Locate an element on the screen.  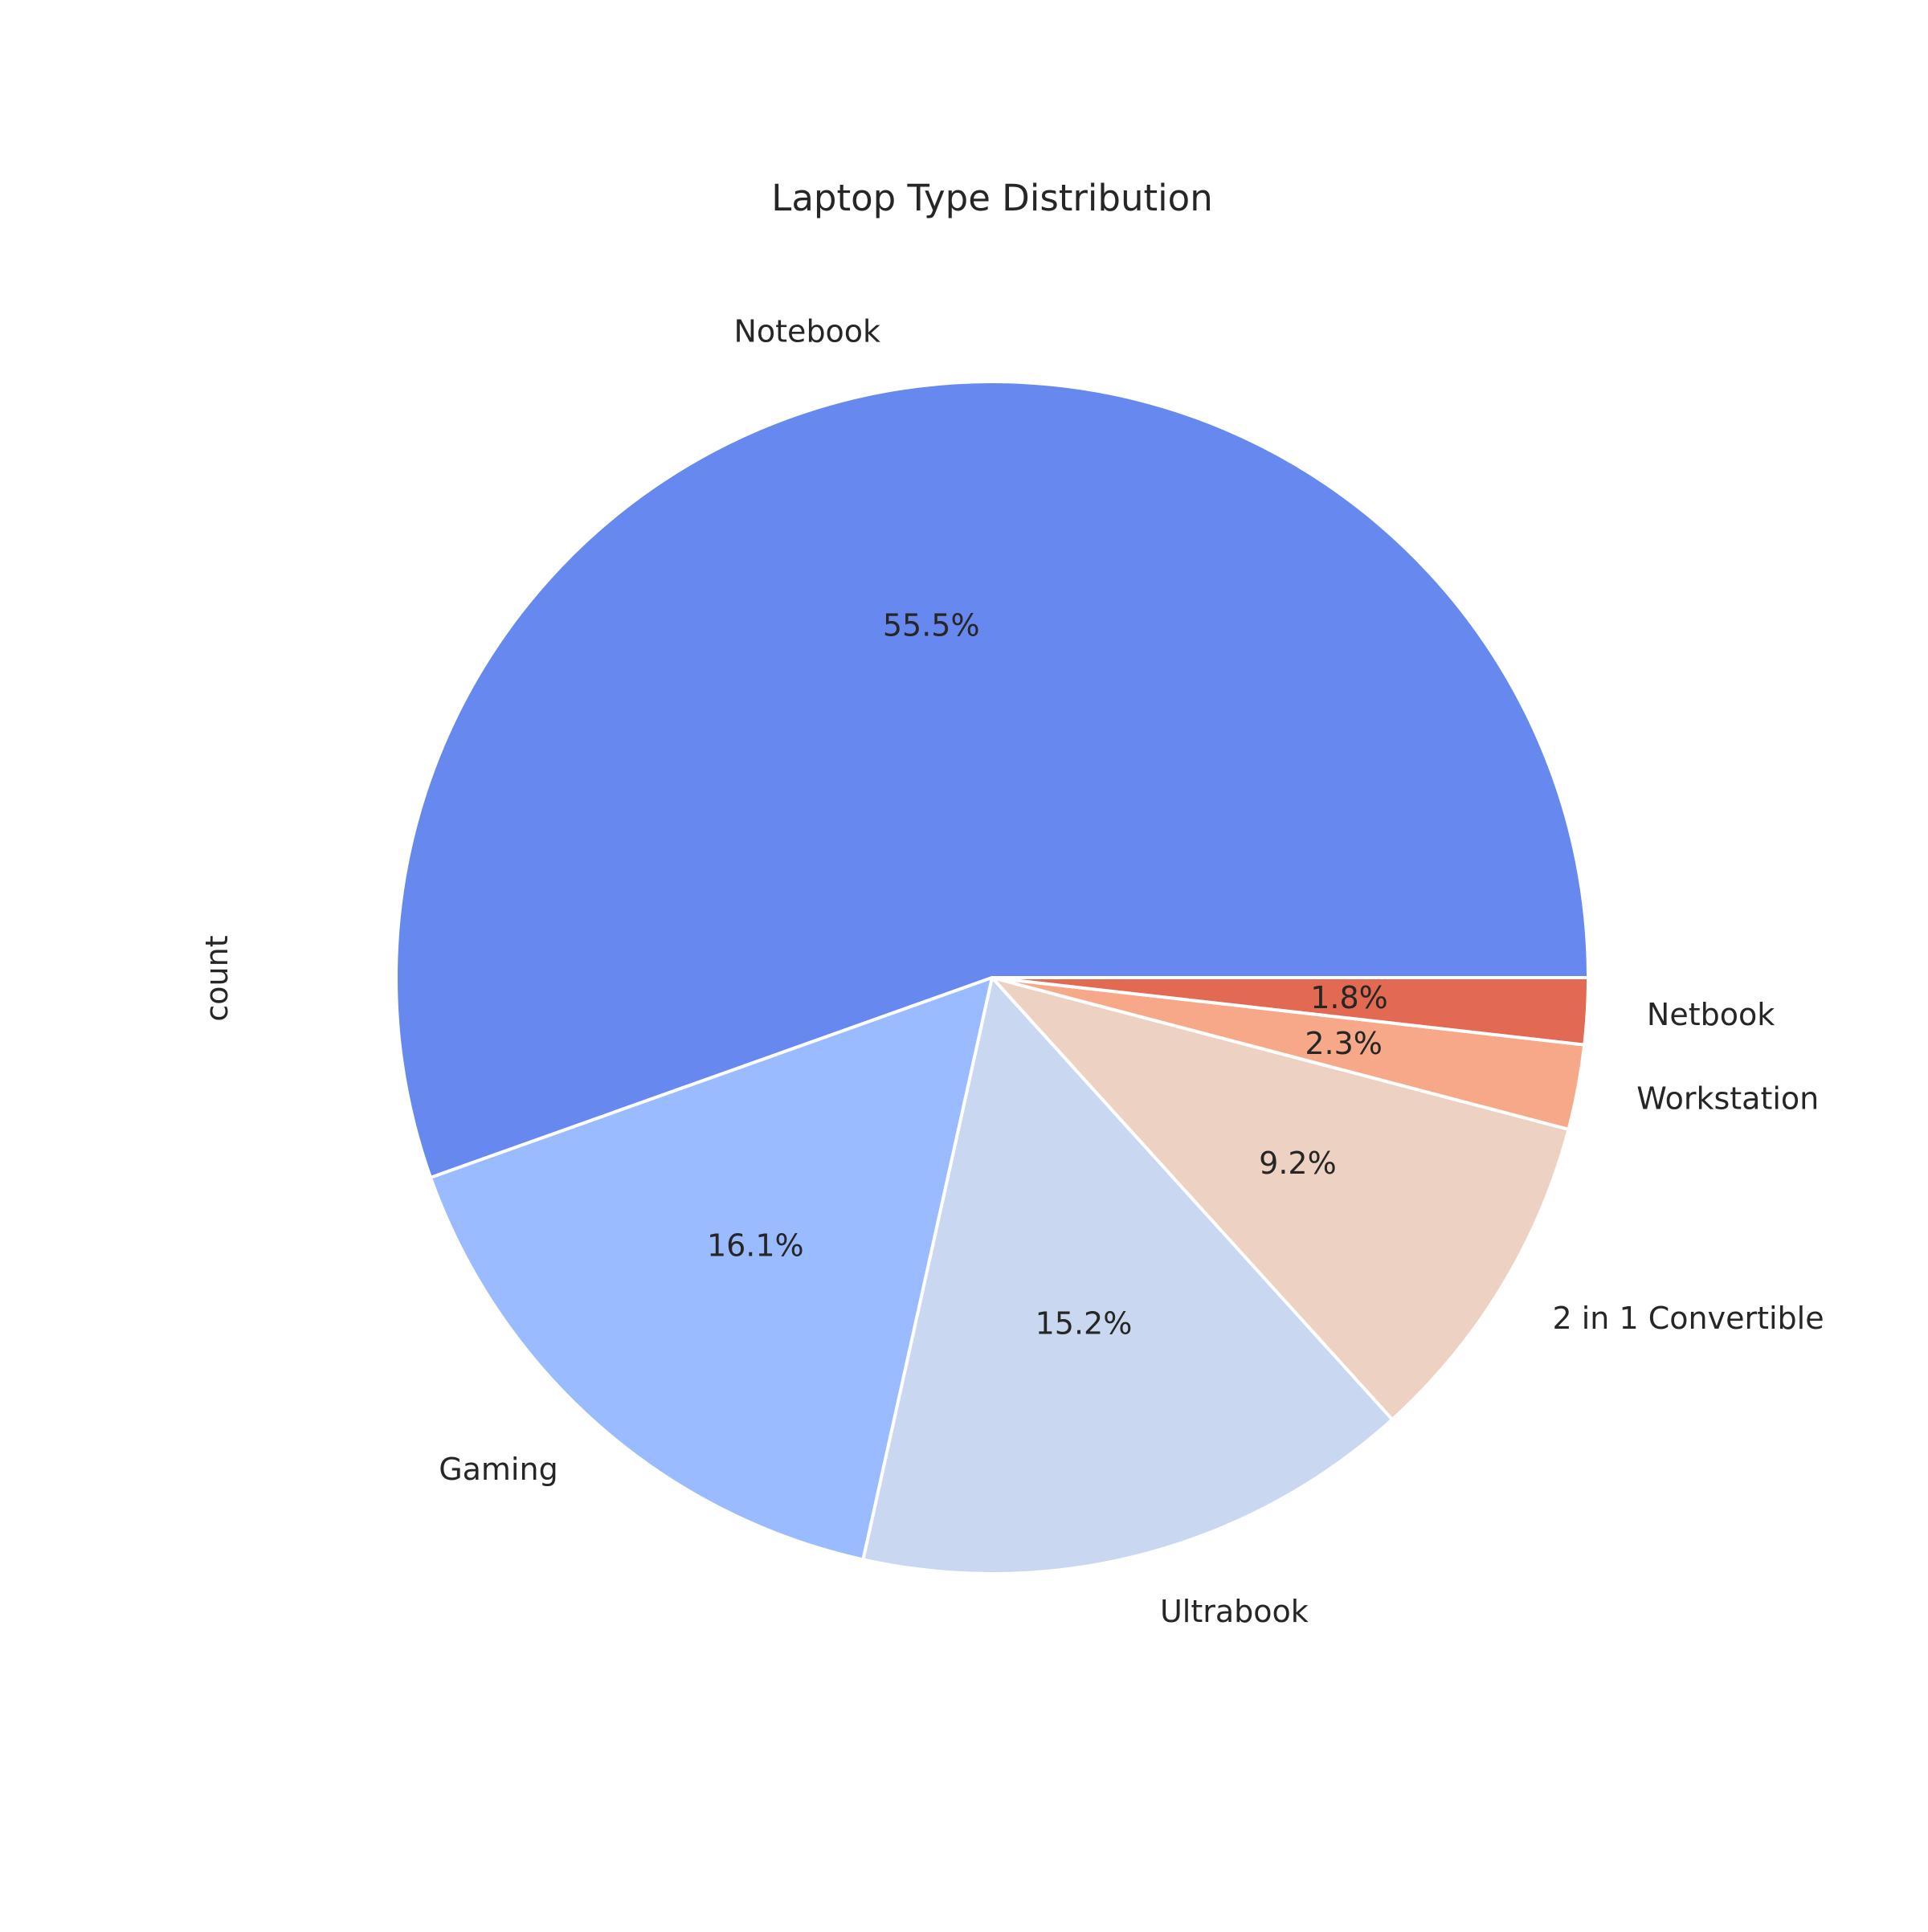
pie-label-netbook: Netbook is located at coordinates (1711, 1015).